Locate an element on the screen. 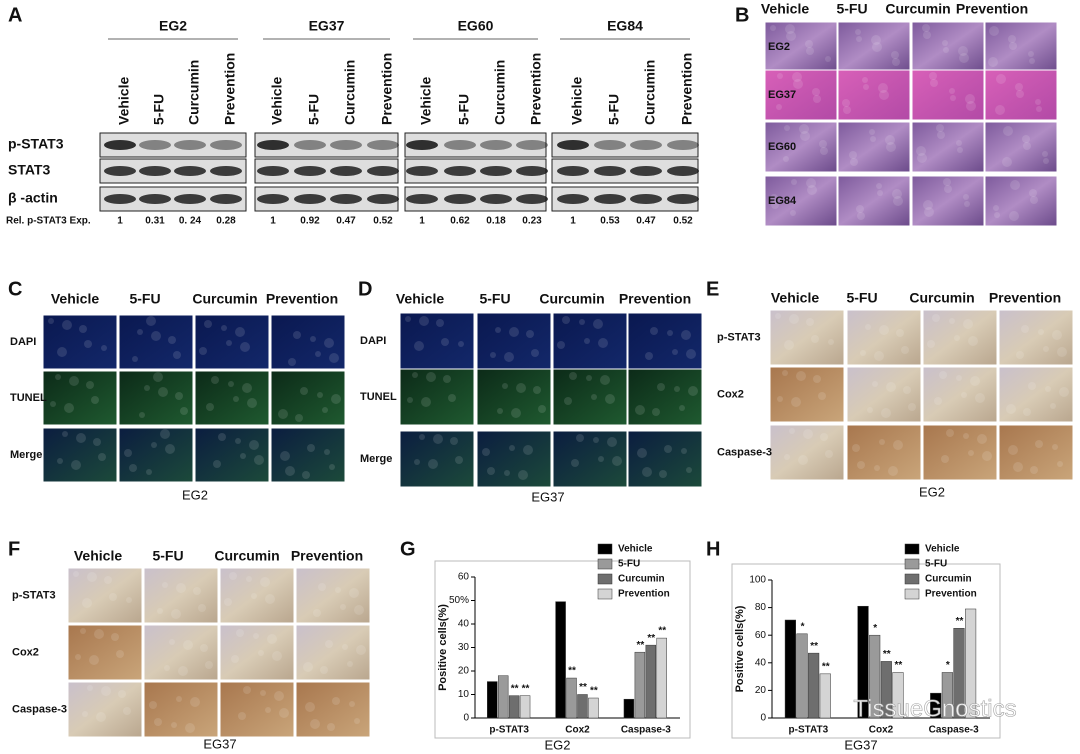 The width and height of the screenshot is (1080, 754). significance: * is located at coordinates (948, 665).